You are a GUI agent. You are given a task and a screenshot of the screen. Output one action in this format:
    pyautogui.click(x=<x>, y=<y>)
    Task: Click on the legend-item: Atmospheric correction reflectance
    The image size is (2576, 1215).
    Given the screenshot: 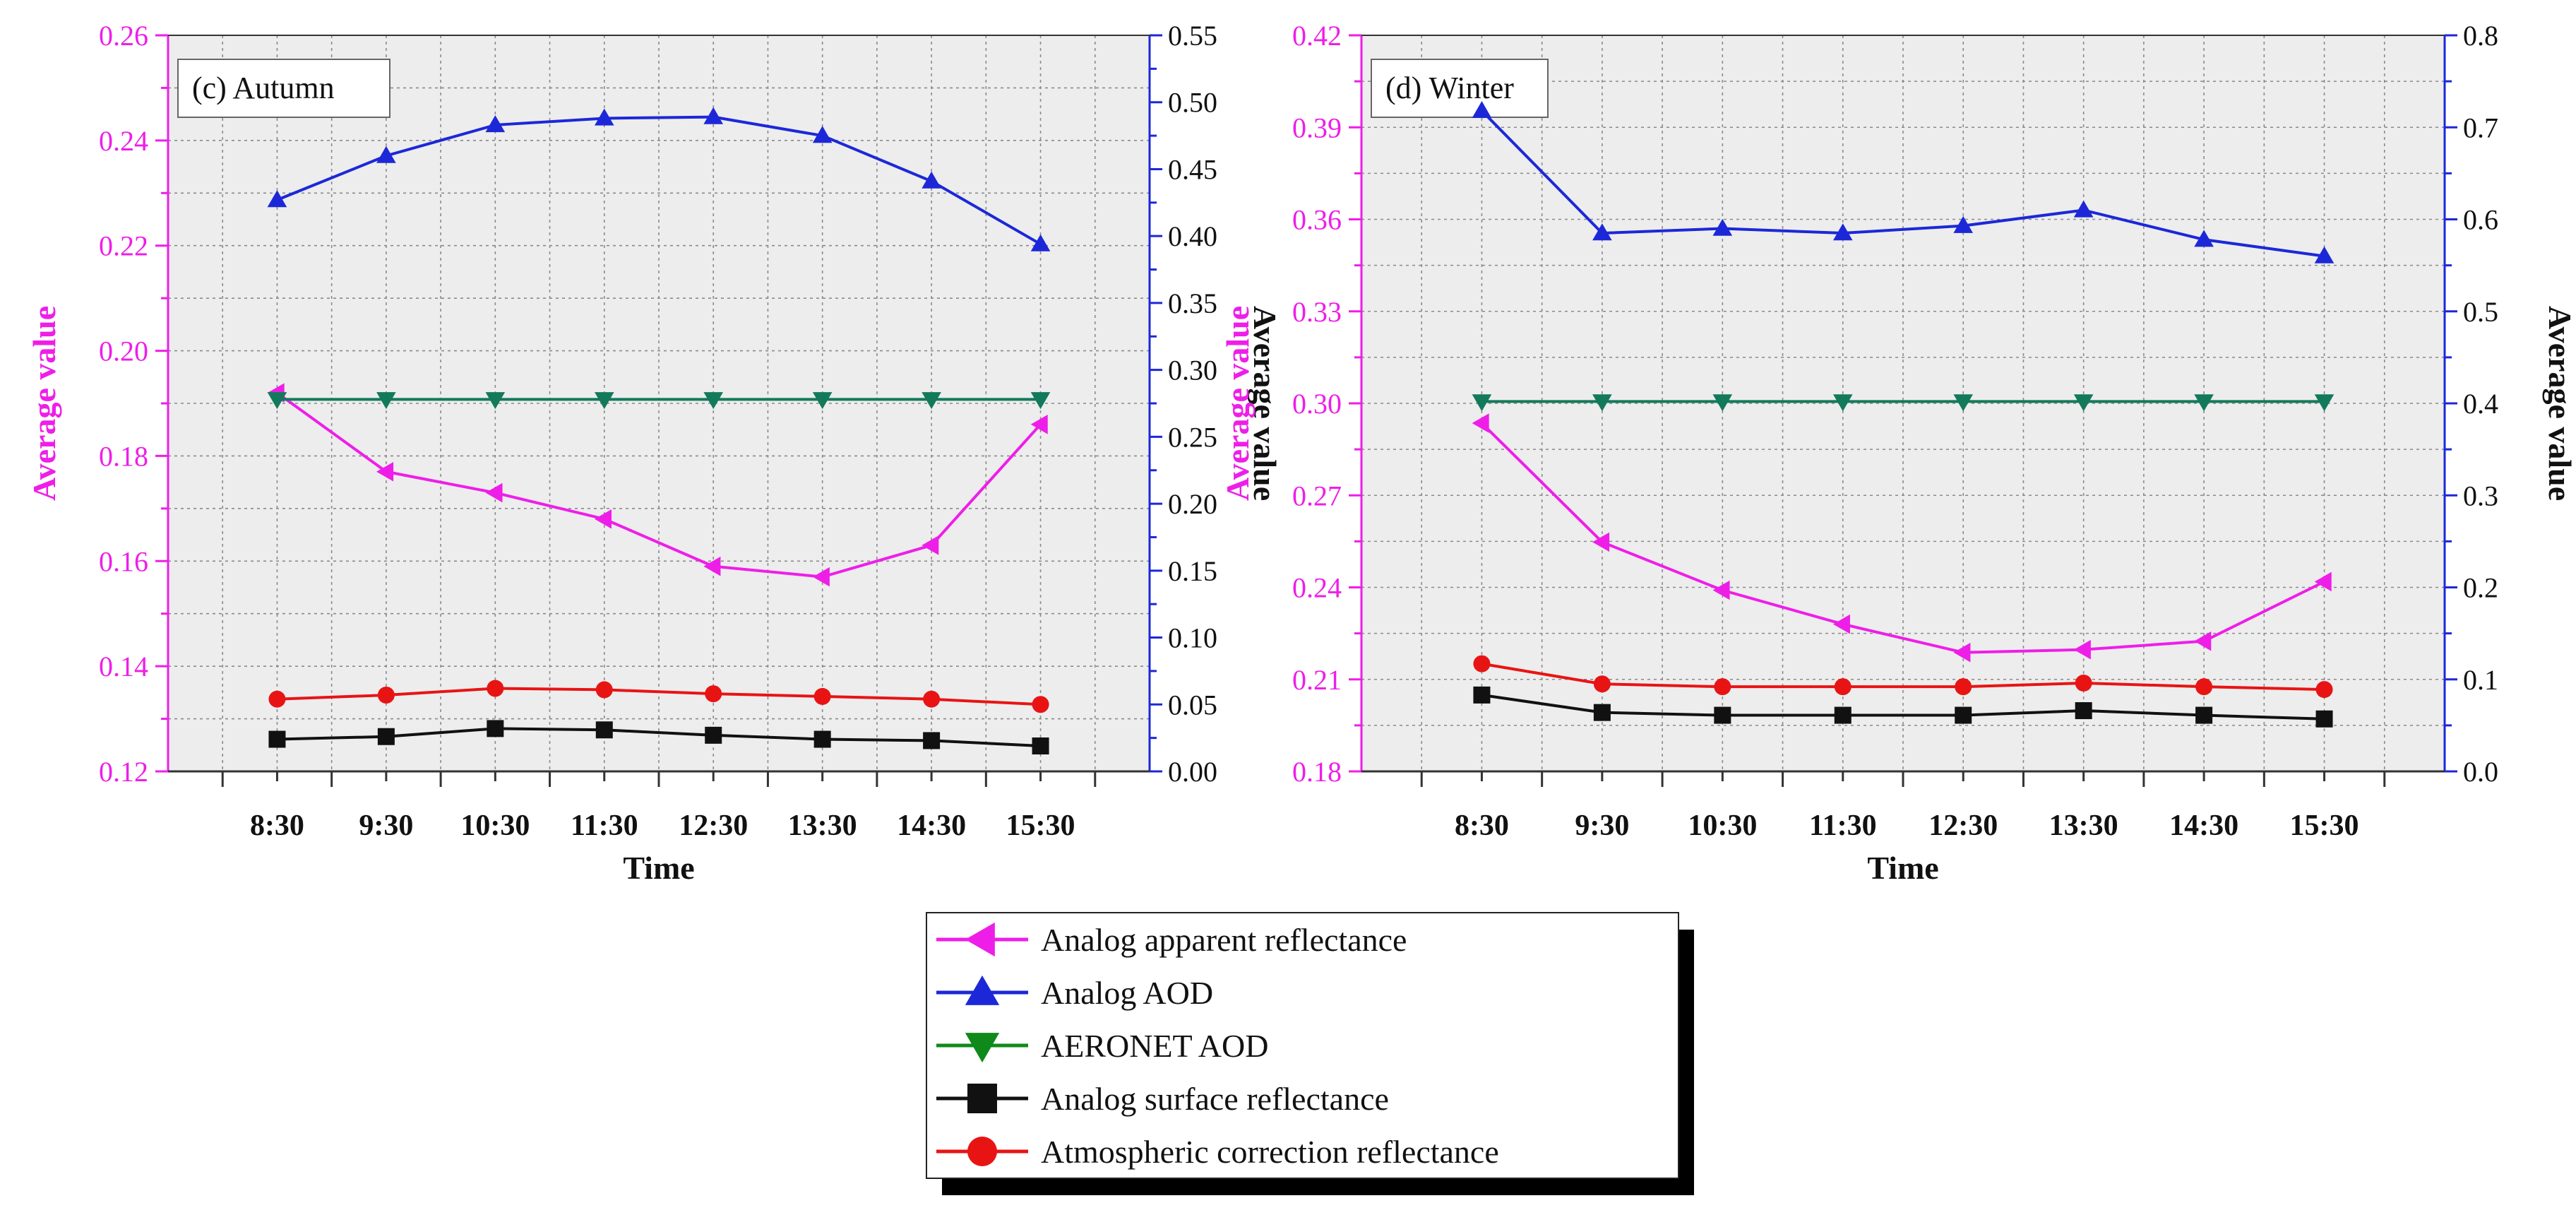 What is the action you would take?
    pyautogui.click(x=1217, y=1152)
    